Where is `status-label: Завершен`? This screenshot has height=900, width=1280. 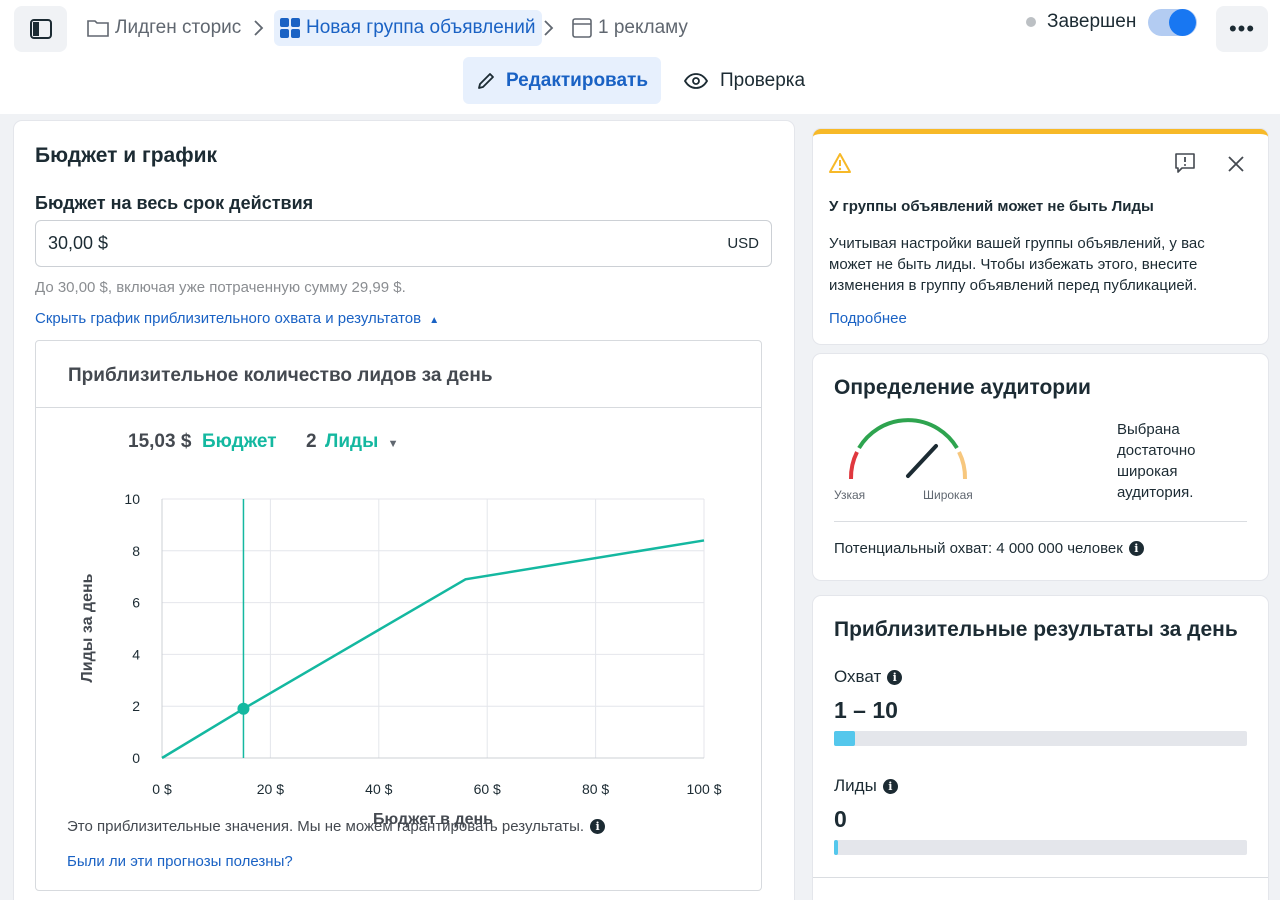
status-label: Завершен is located at coordinates (1092, 21).